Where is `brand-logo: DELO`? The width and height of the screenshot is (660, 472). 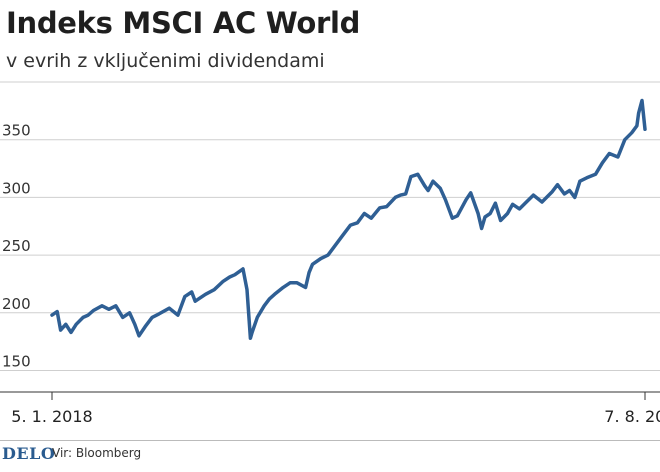 brand-logo: DELO is located at coordinates (29, 453).